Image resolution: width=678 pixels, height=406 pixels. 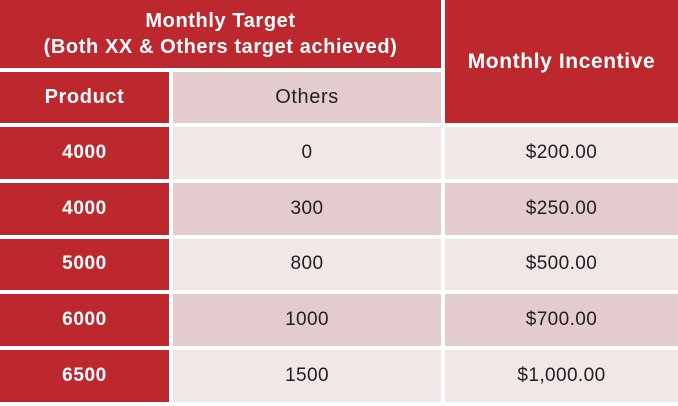 What do you see at coordinates (84, 97) in the screenshot?
I see `header-product: Product` at bounding box center [84, 97].